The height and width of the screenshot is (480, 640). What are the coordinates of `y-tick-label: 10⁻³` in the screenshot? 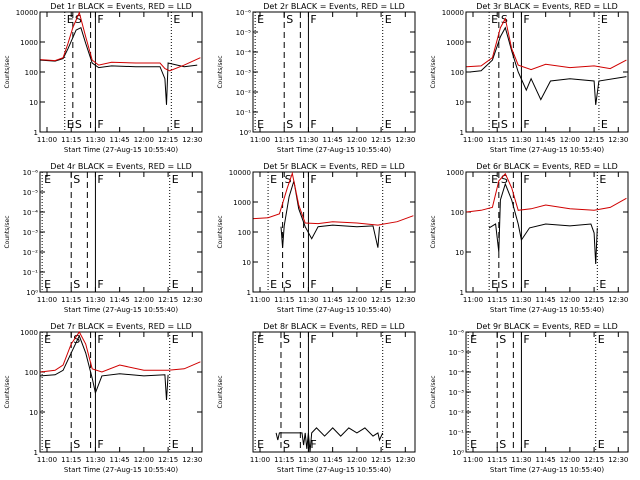 It's located at (244, 73).